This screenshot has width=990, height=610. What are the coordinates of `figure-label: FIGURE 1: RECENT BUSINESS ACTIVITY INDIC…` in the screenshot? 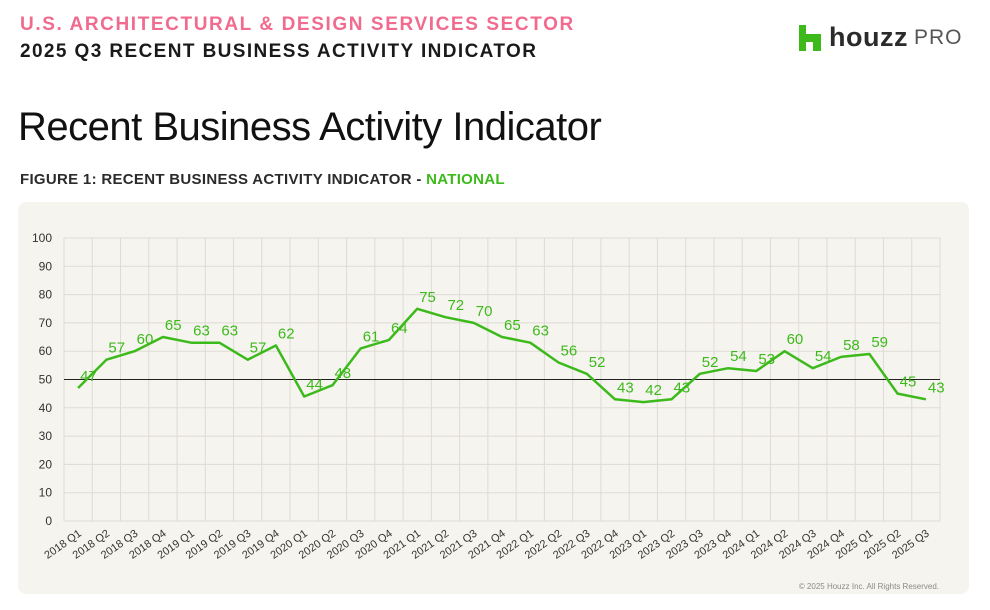 It's located at (223, 179).